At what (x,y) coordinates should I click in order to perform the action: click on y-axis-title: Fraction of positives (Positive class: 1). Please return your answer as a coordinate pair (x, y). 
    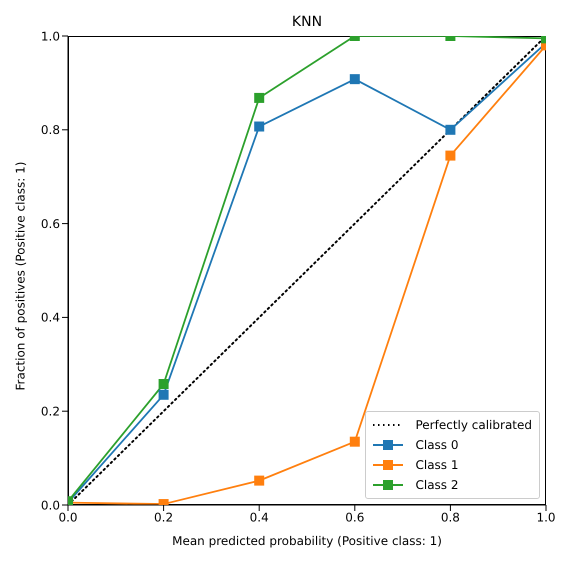
    Looking at the image, I should click on (20, 276).